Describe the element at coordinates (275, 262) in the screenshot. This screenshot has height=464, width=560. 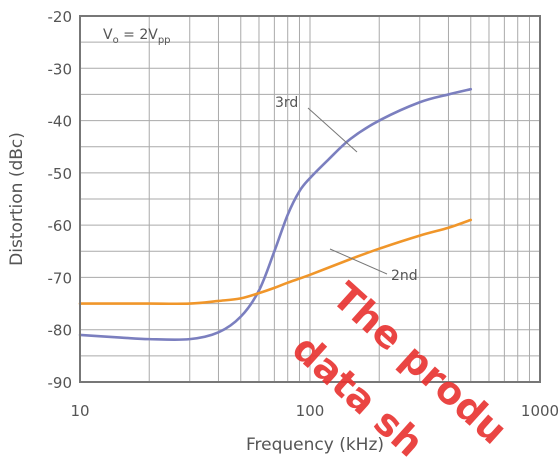
I see `series-line-2nd` at that location.